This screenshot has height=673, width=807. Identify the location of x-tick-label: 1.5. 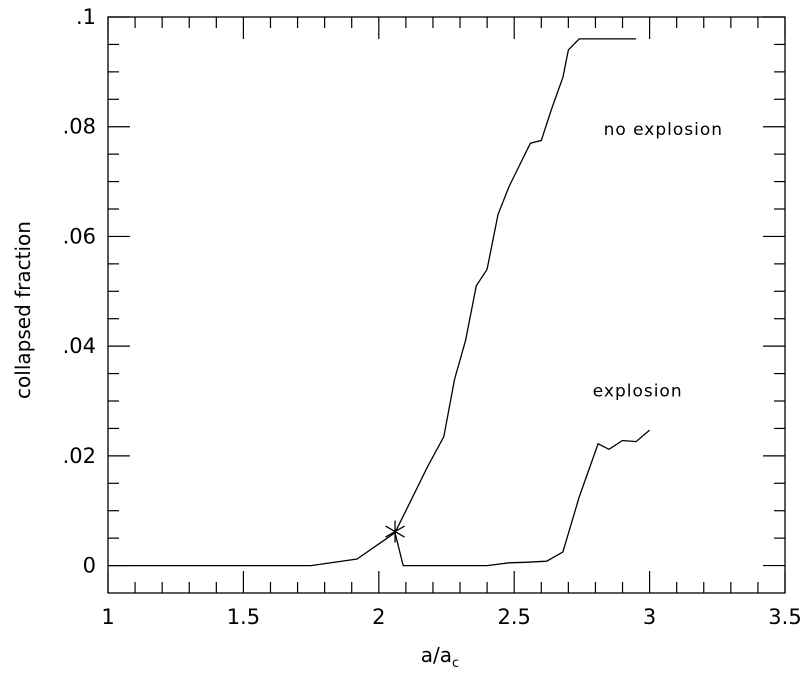
(243, 617).